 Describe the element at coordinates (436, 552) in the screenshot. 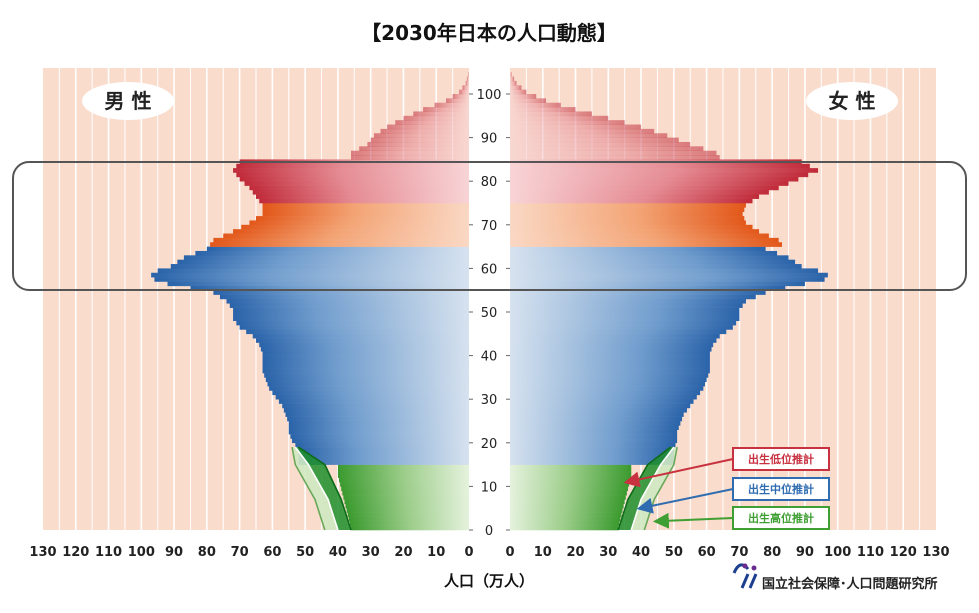

I see `male-x-tick-label: 10` at that location.